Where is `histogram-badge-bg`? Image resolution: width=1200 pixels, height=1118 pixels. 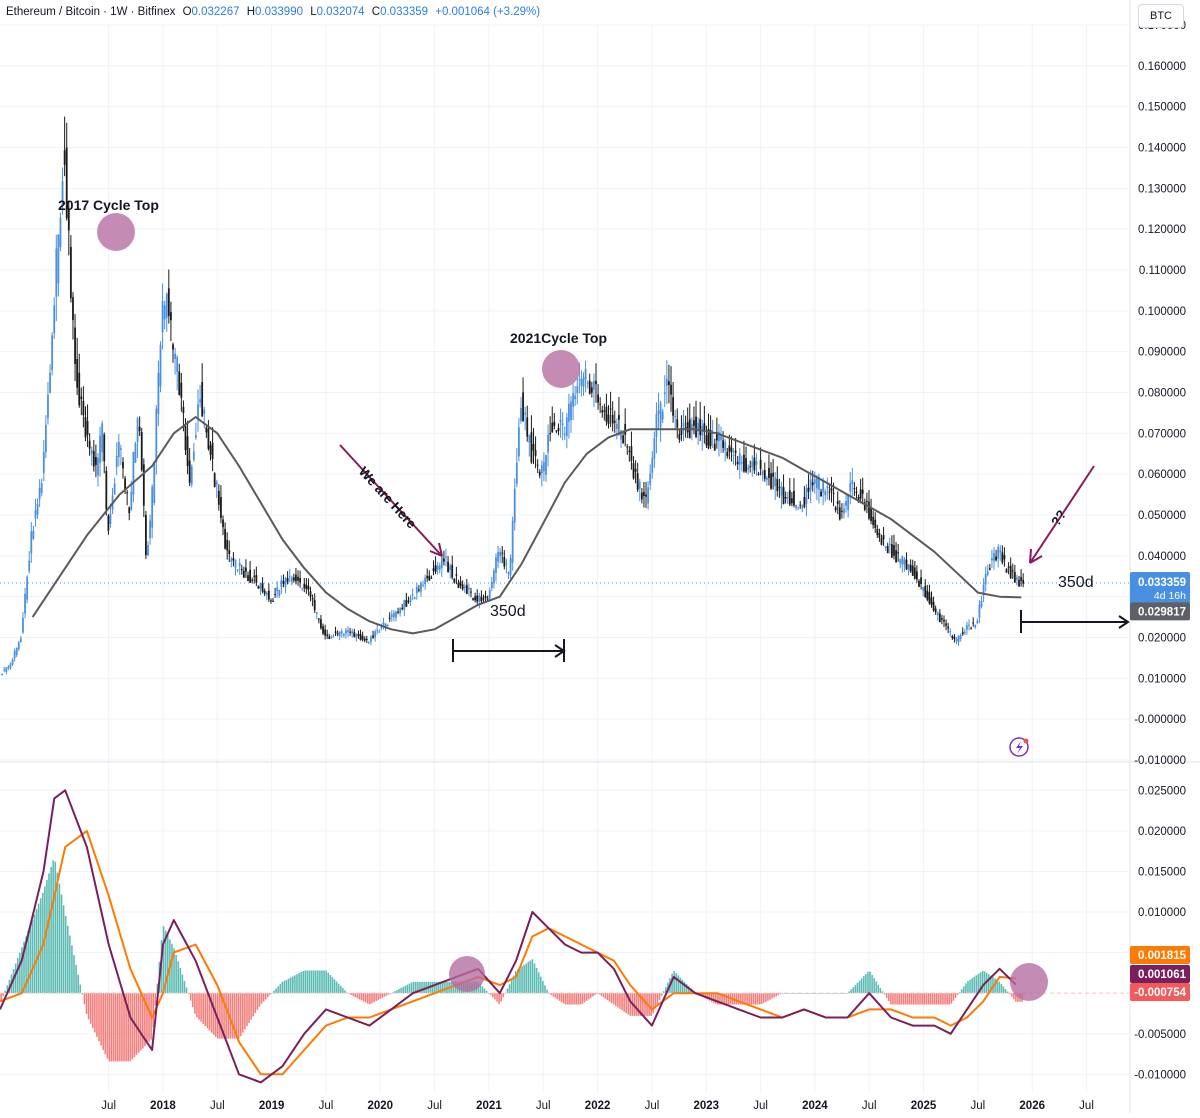
histogram-badge-bg is located at coordinates (1160, 992).